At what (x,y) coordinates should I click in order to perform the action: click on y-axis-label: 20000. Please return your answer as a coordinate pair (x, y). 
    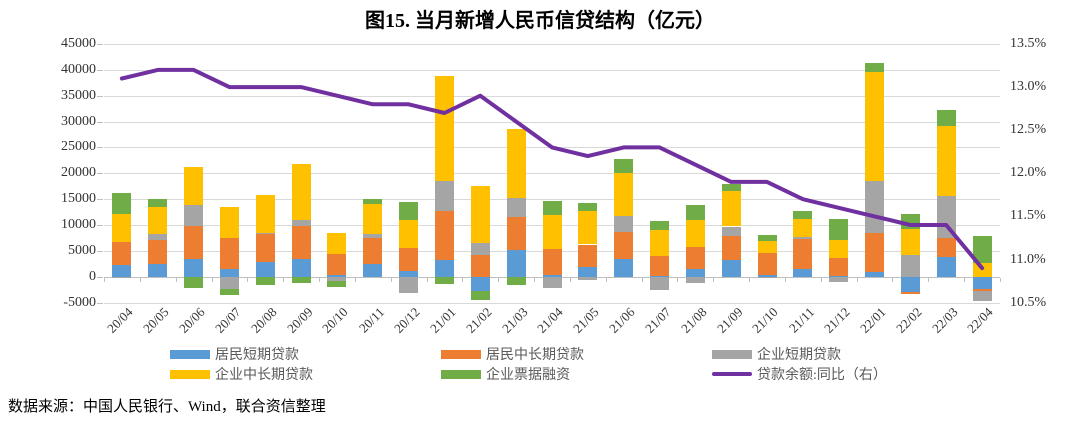
    Looking at the image, I should click on (78, 173).